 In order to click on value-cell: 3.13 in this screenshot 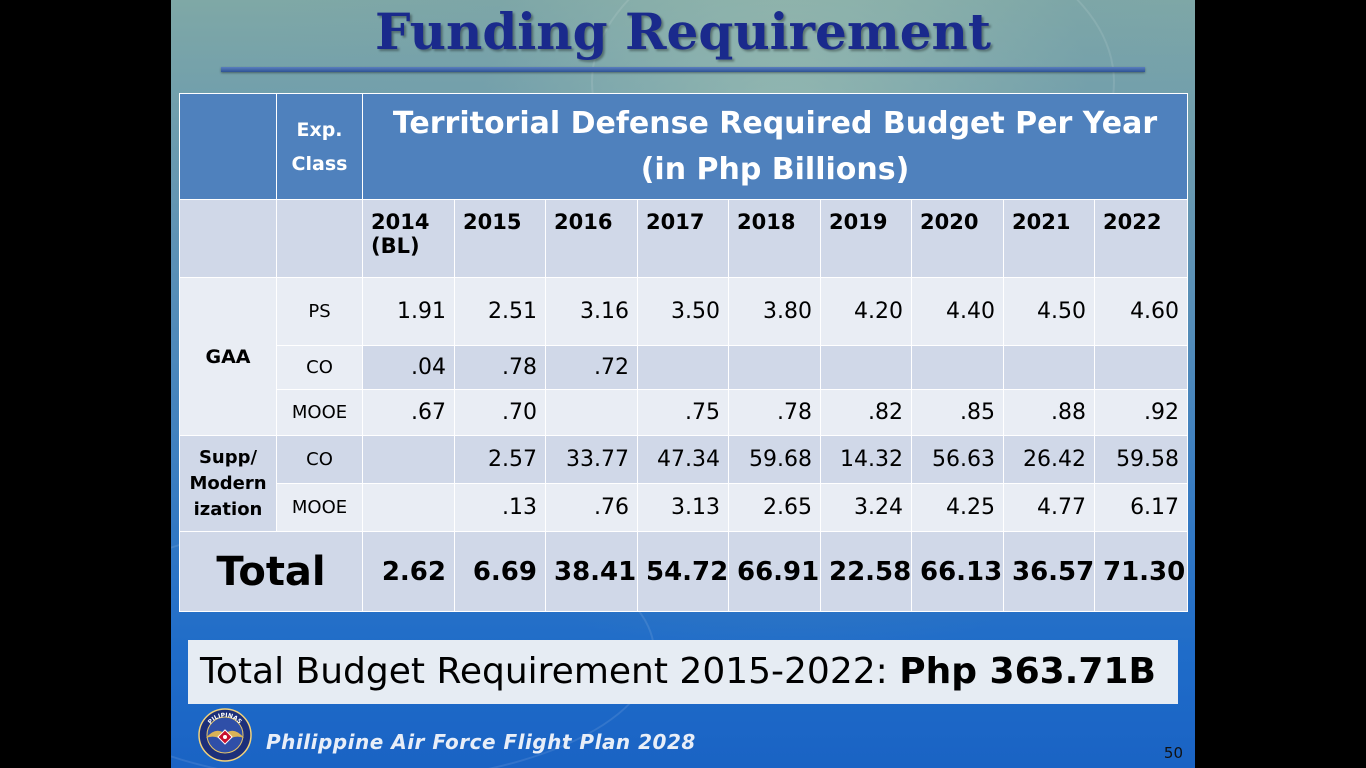, I will do `click(683, 507)`.